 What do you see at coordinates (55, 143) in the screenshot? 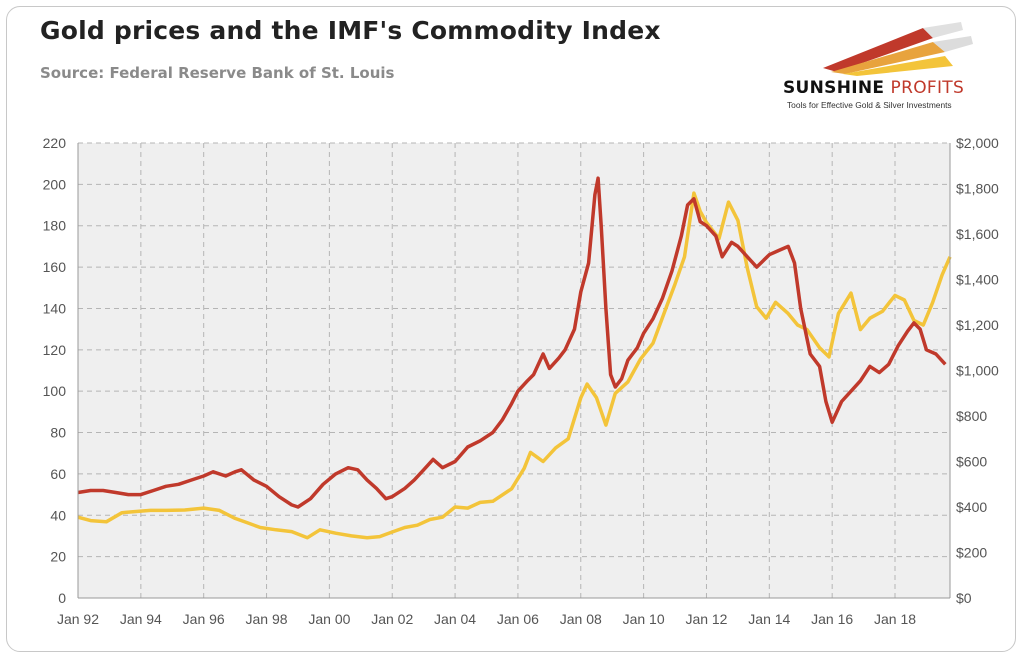
I see `y-left-tick-label: 220` at bounding box center [55, 143].